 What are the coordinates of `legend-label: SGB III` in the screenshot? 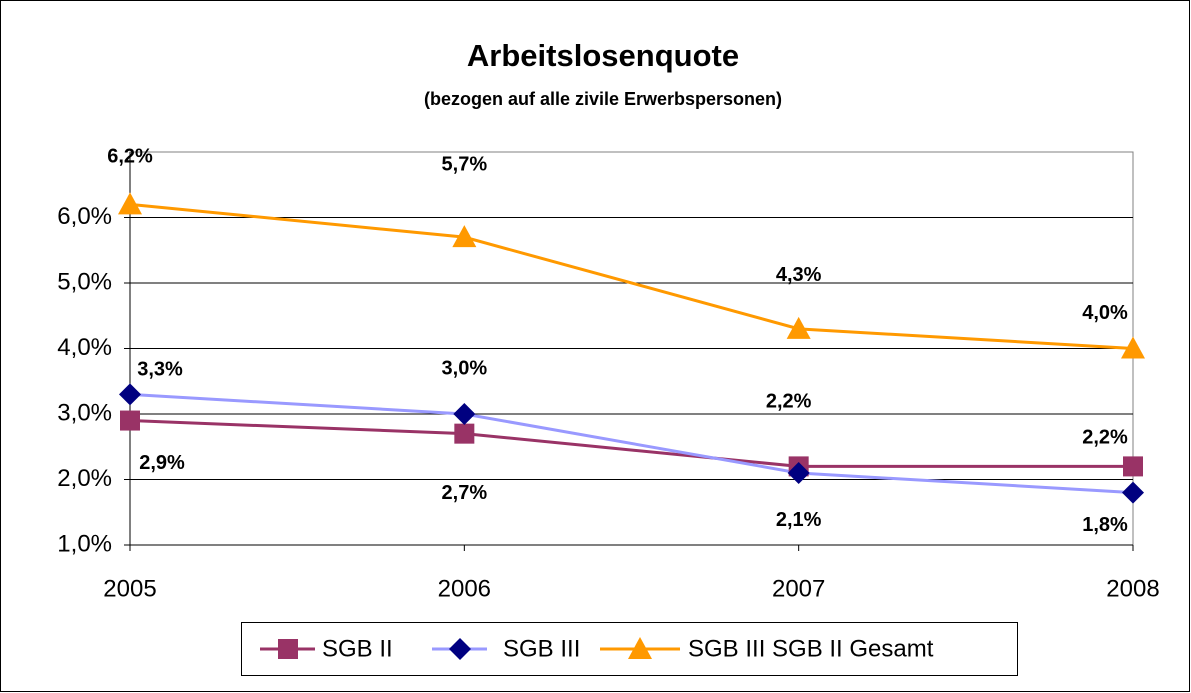 It's located at (541, 648).